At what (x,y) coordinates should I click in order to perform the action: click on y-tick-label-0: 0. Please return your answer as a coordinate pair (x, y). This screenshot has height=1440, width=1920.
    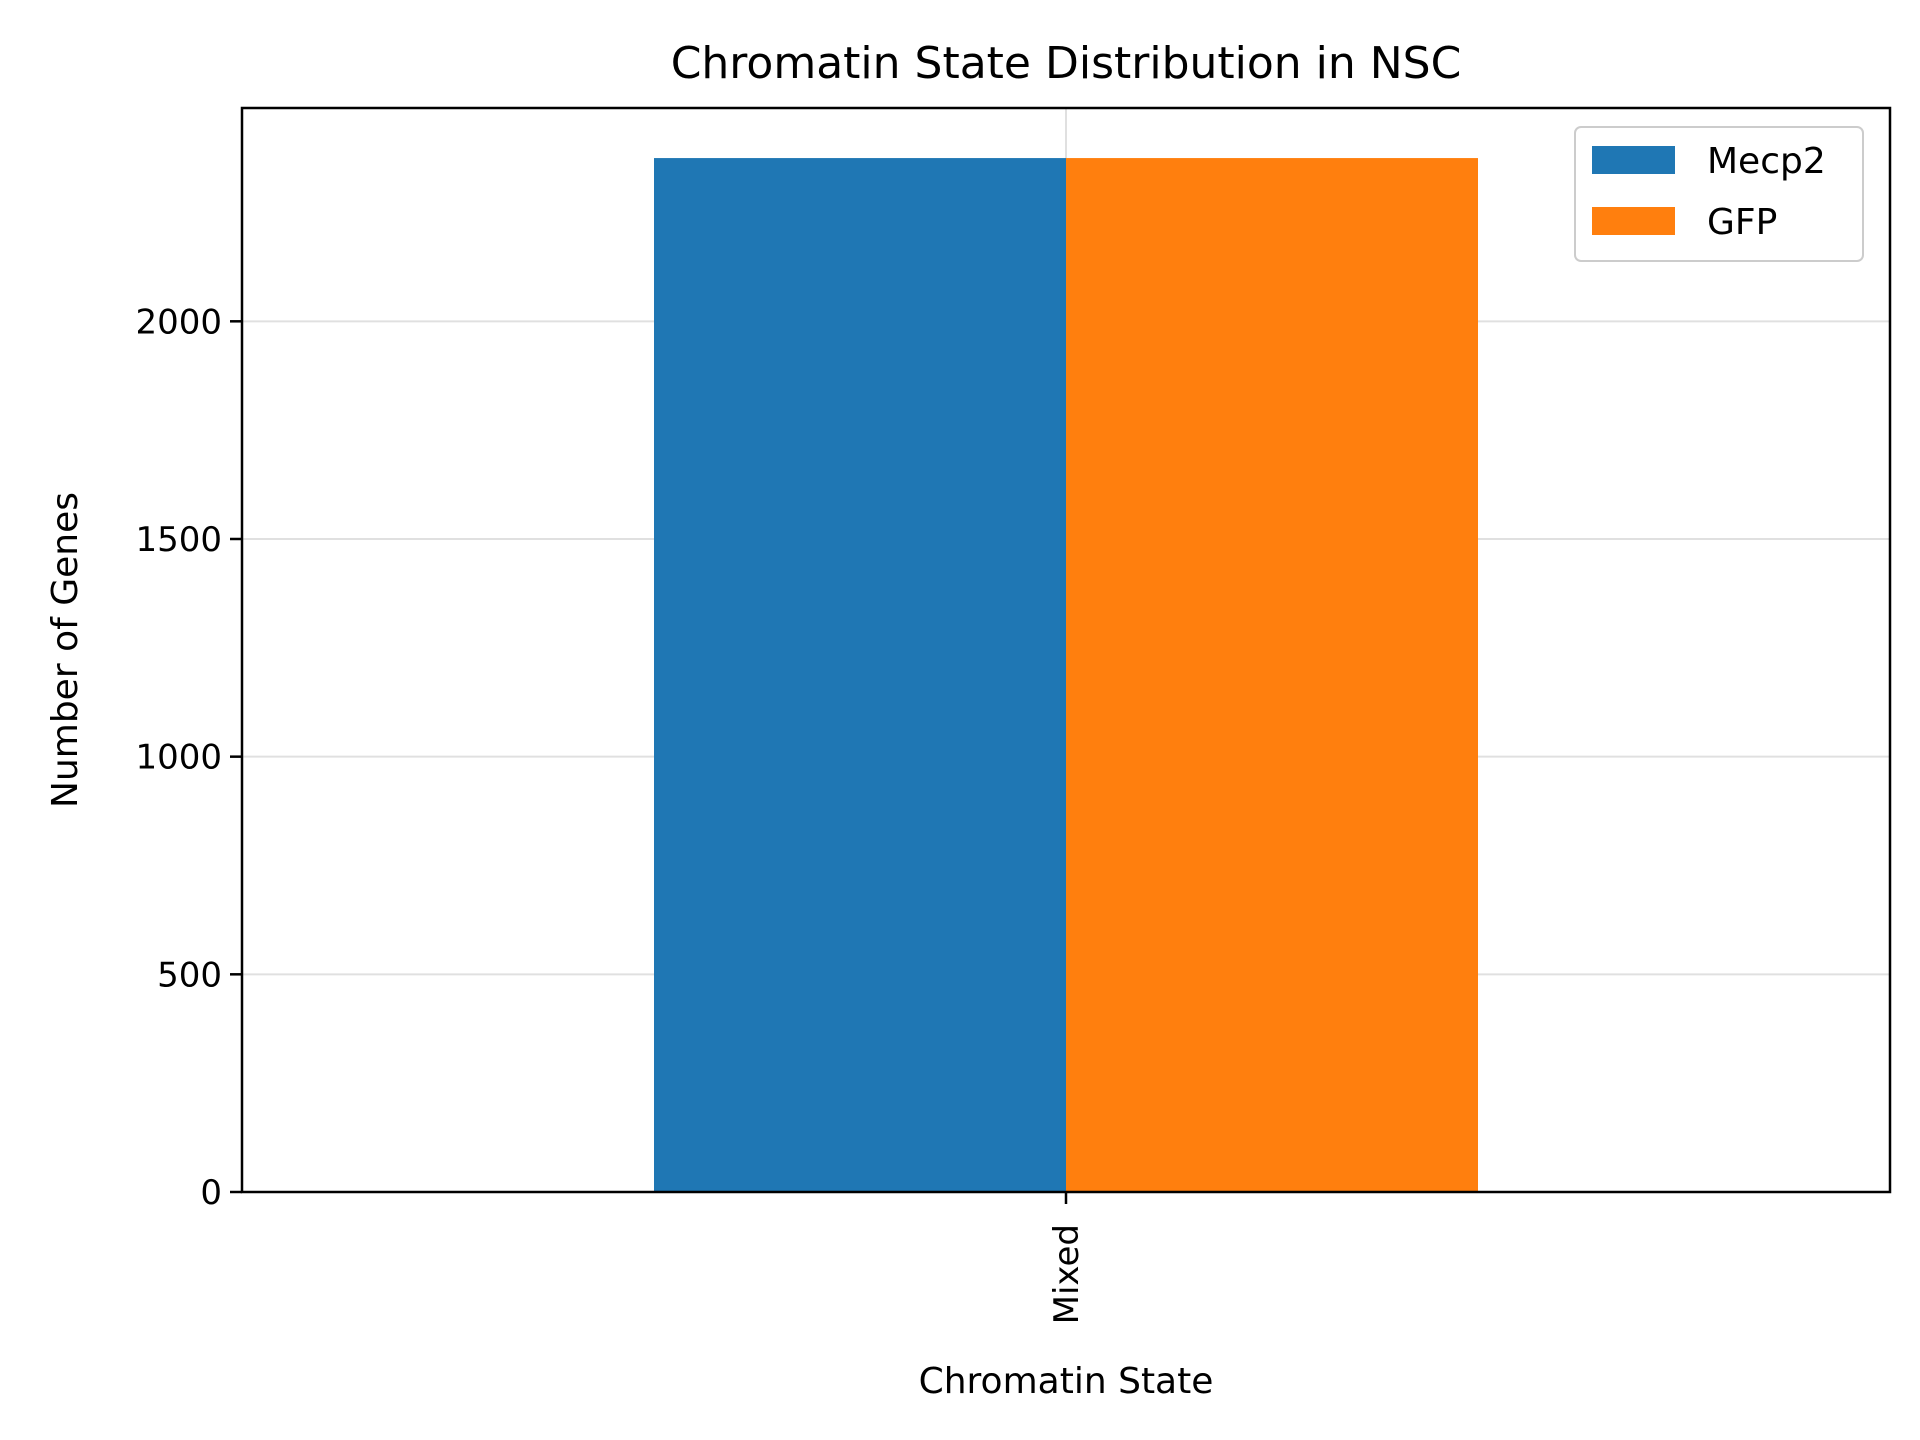
    Looking at the image, I should click on (211, 1193).